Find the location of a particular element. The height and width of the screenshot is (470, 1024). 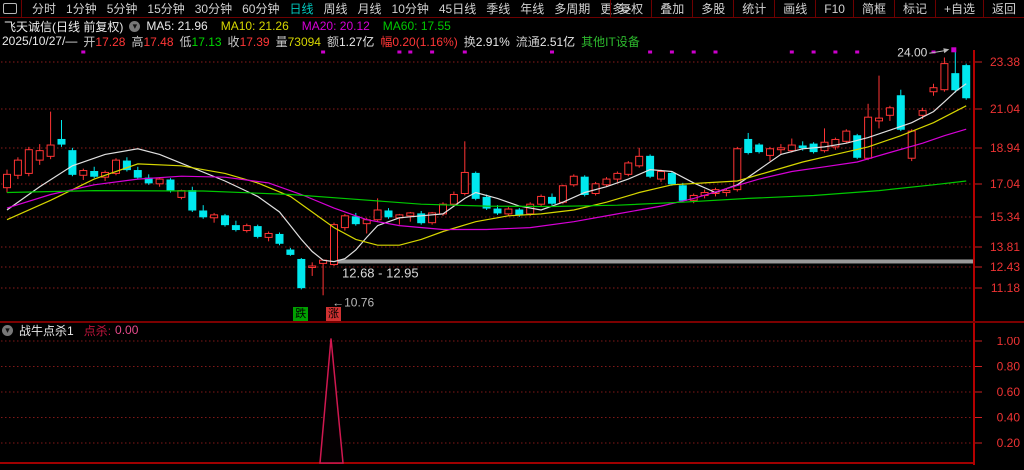

toolbar-right-buttons: 复权 叠加 多股 统计 画线 F10 简框 标记 +自选 返回 is located at coordinates (817, 8).